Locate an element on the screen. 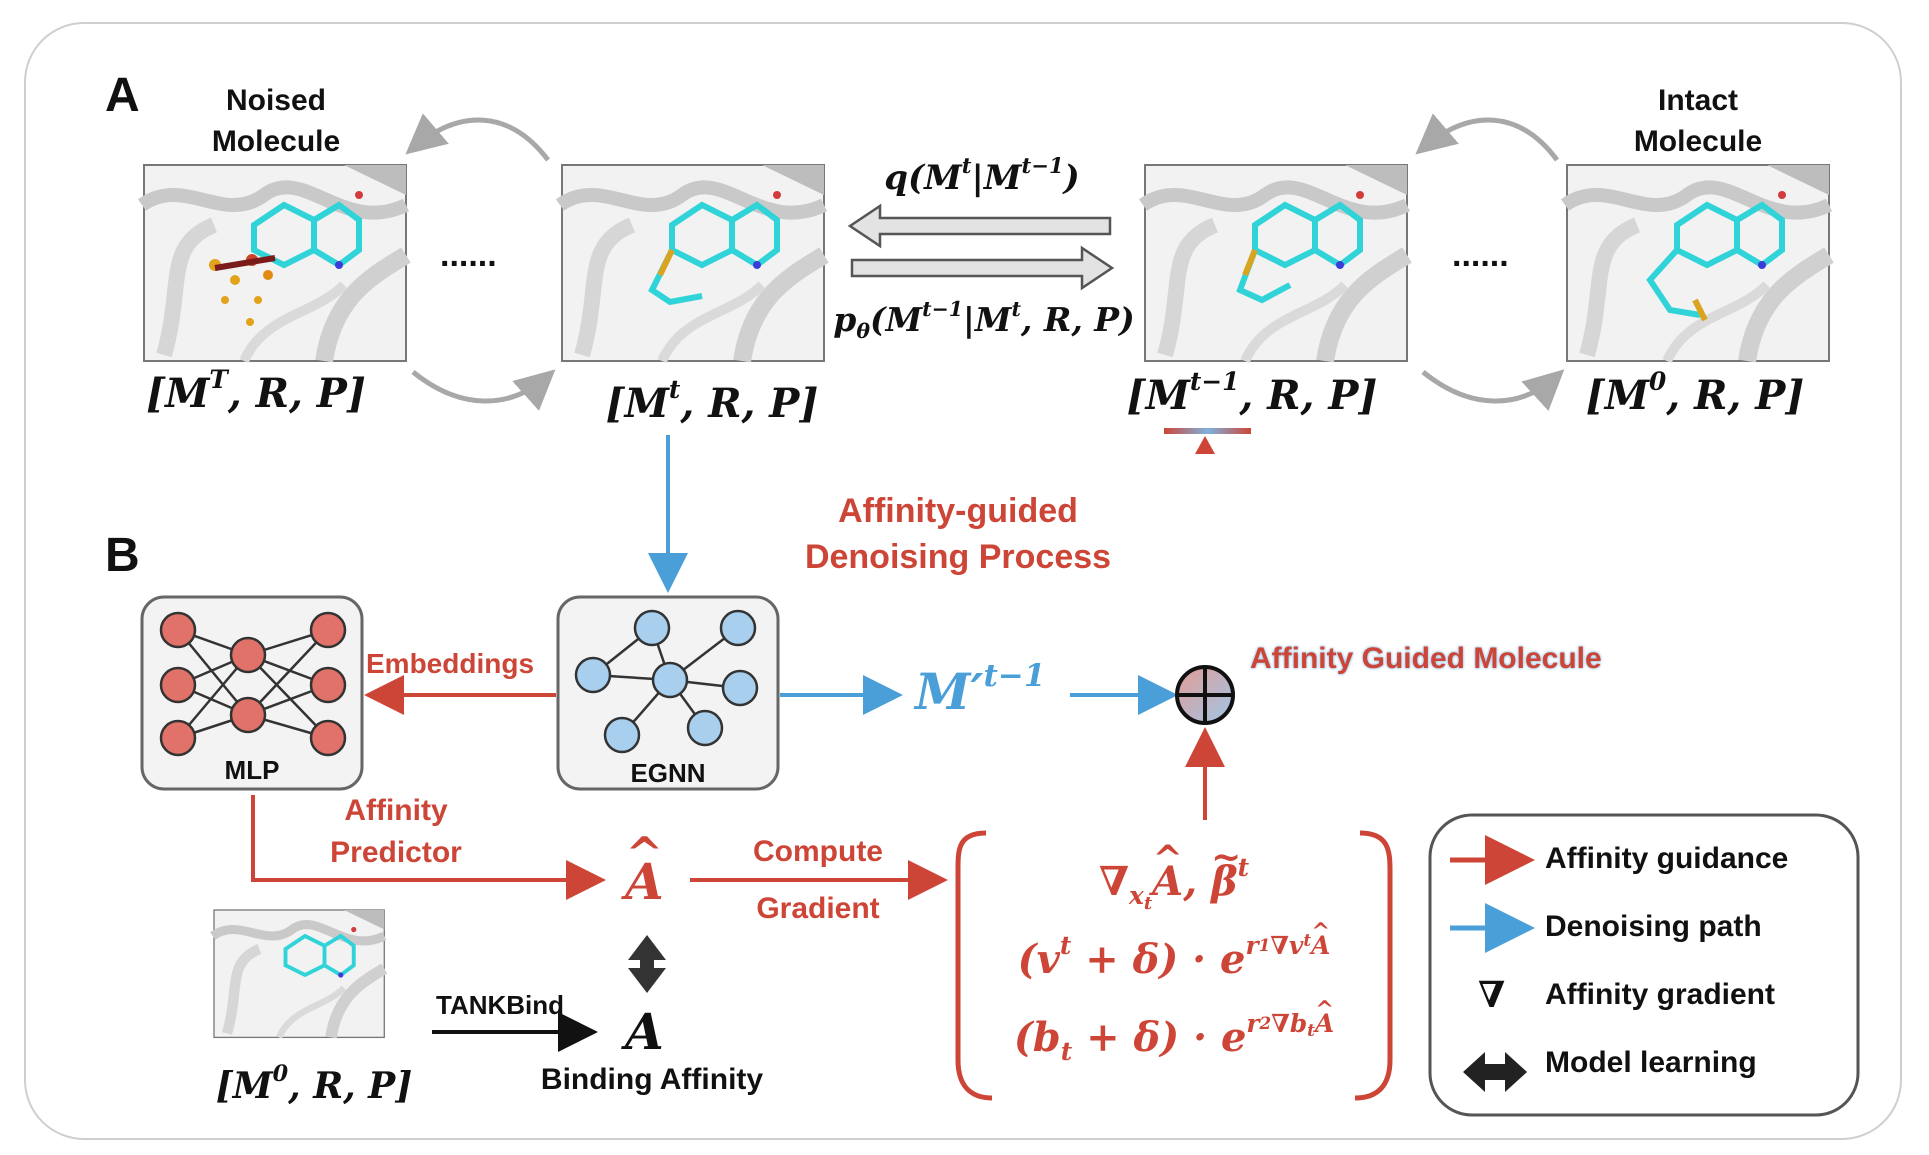  panel-label-b: B is located at coordinates (122, 555).